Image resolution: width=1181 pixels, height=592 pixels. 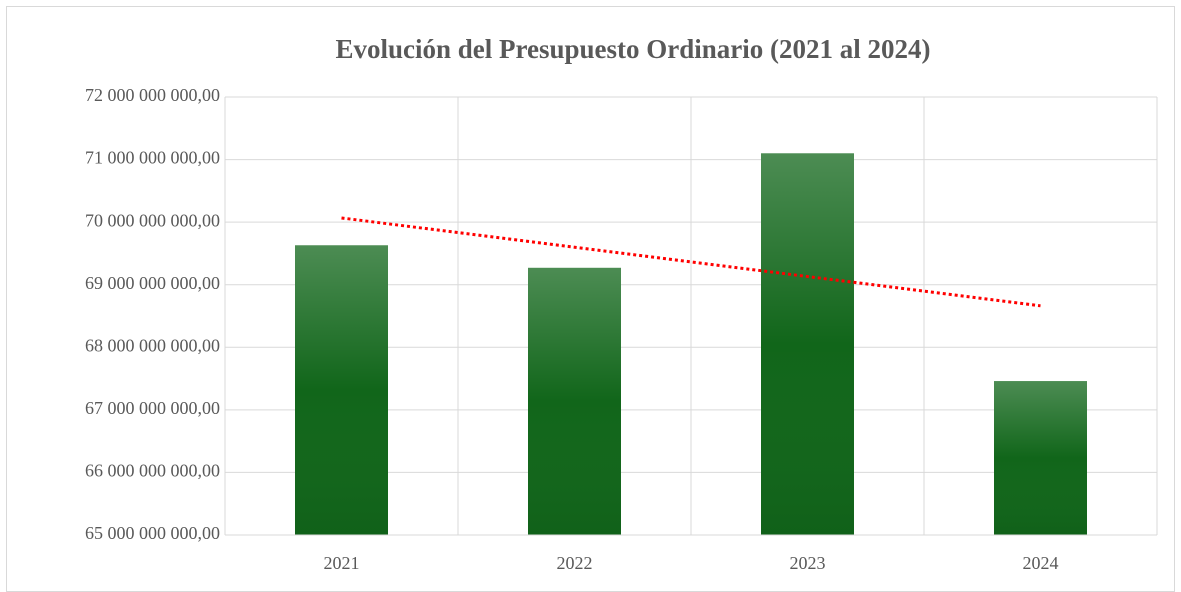 I want to click on y-tick-label: 67 000 000 000,00, so click(x=152, y=408).